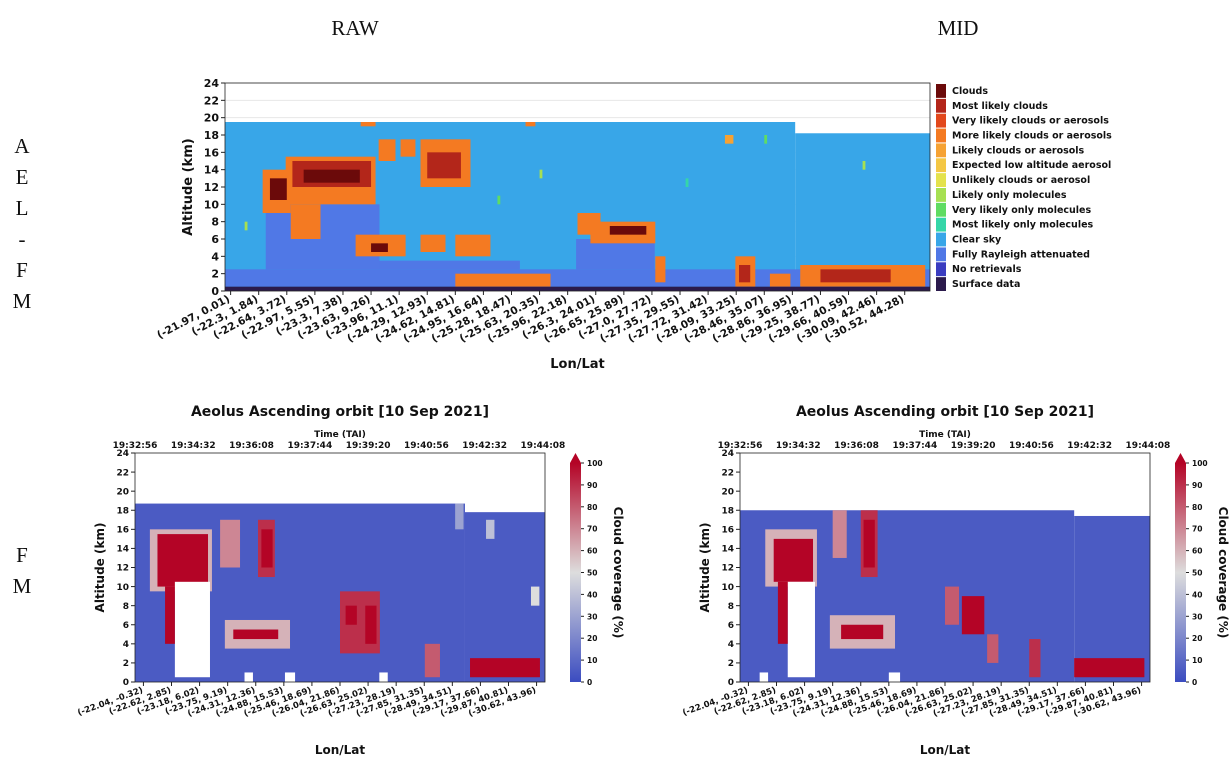 The width and height of the screenshot is (1232, 765). Describe the element at coordinates (592, 660) in the screenshot. I see `colorbar-tick-label: 10` at that location.